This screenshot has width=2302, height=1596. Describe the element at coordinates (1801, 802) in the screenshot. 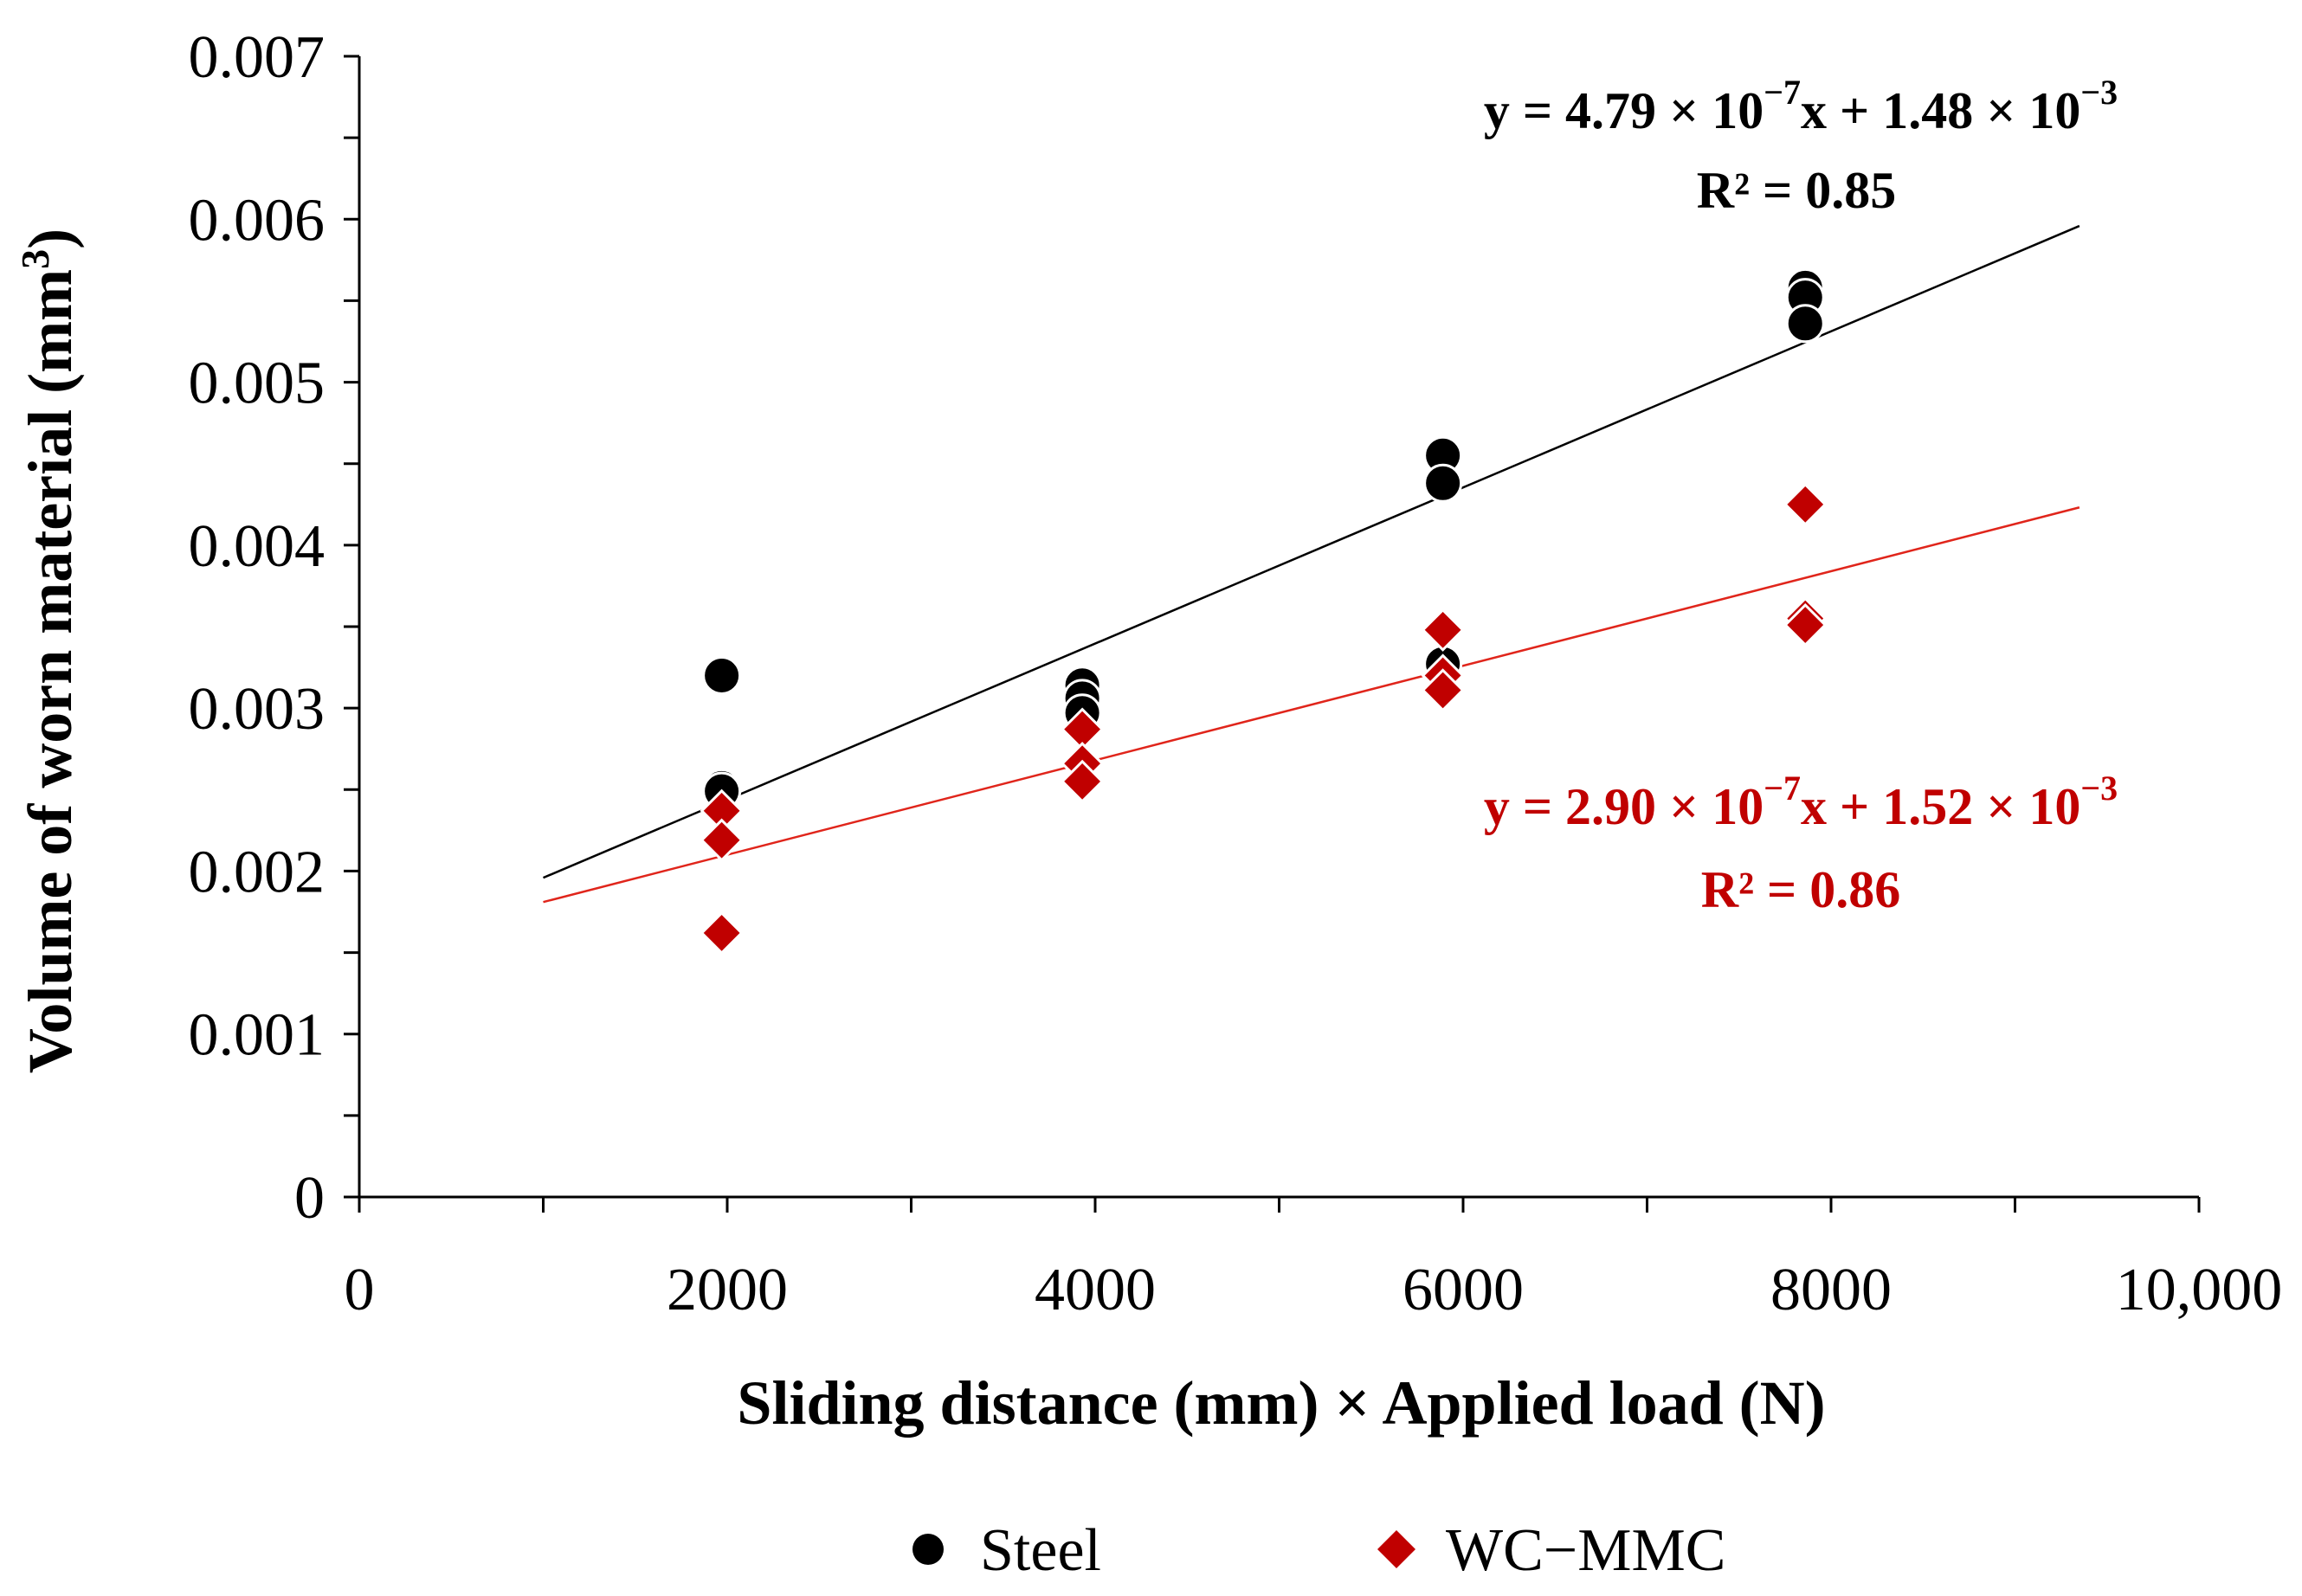

I see `wc-mmc-equation: y = 2.90 × 10−7x + 1.52 × 10−3` at that location.